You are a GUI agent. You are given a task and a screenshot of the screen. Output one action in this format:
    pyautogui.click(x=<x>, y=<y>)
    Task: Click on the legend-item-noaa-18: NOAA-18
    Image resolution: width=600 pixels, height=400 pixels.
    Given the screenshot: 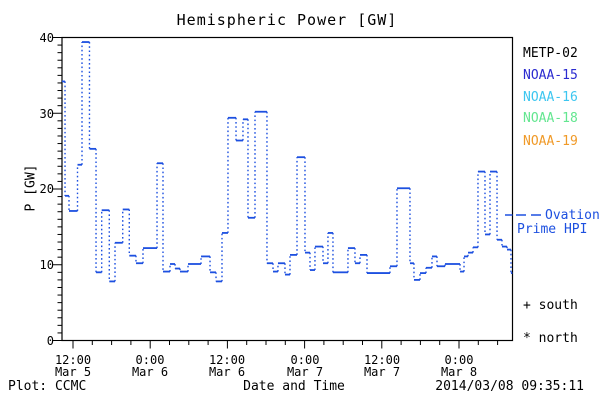 What is the action you would take?
    pyautogui.click(x=550, y=118)
    